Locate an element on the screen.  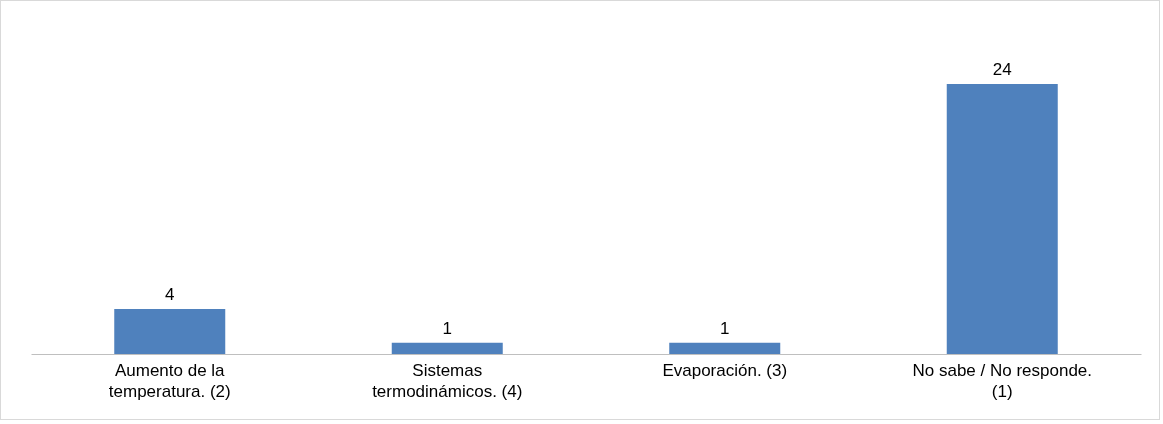
x-tick-label: Sistemas termodinámicos. (4) is located at coordinates (447, 380).